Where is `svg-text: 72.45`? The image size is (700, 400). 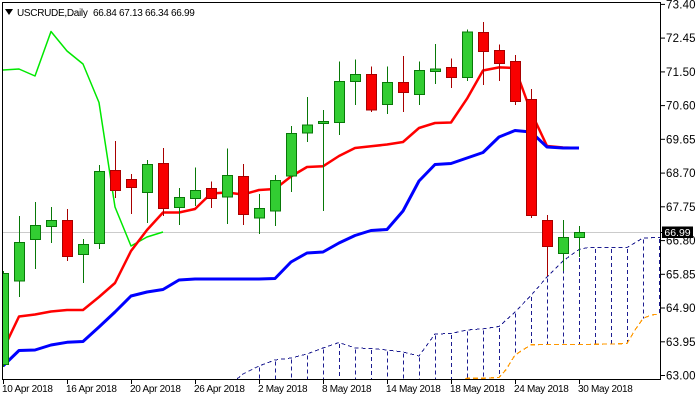
svg-text: 72.45 is located at coordinates (681, 39).